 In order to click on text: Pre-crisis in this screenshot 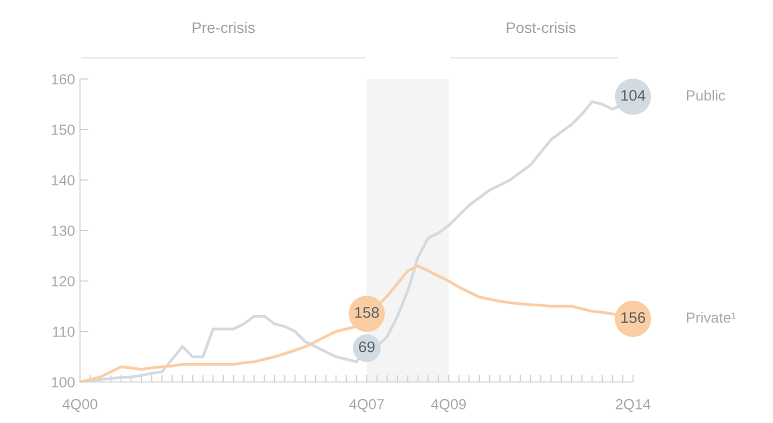, I will do `click(223, 28)`.